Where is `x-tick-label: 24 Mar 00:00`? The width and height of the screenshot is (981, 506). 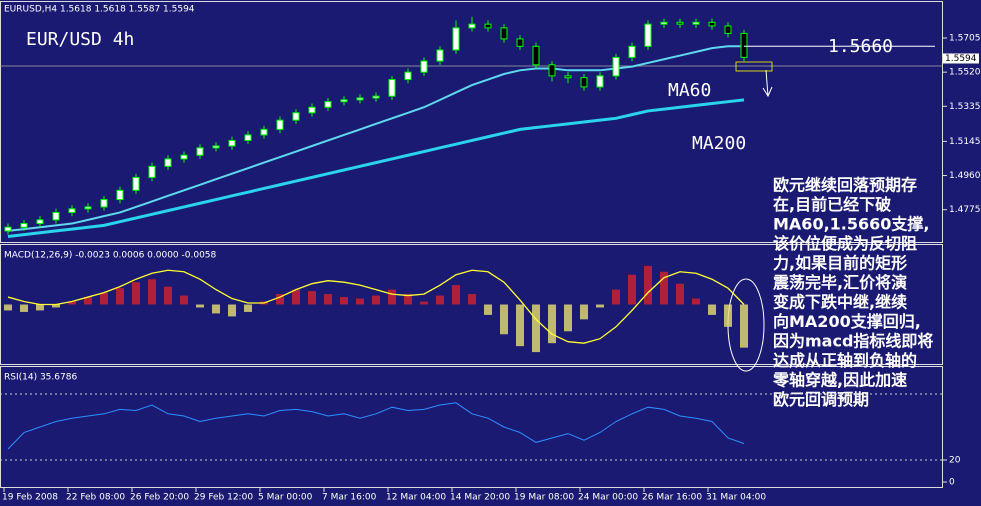
x-tick-label: 24 Mar 00:00 is located at coordinates (608, 498).